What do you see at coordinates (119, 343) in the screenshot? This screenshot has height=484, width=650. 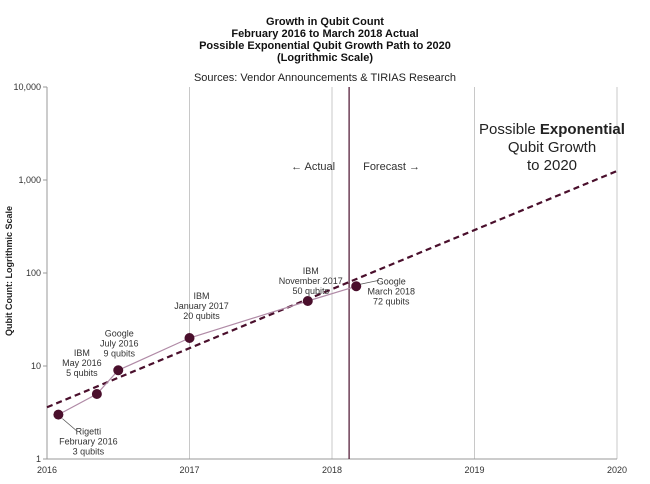 I see `point-label: July 2016` at bounding box center [119, 343].